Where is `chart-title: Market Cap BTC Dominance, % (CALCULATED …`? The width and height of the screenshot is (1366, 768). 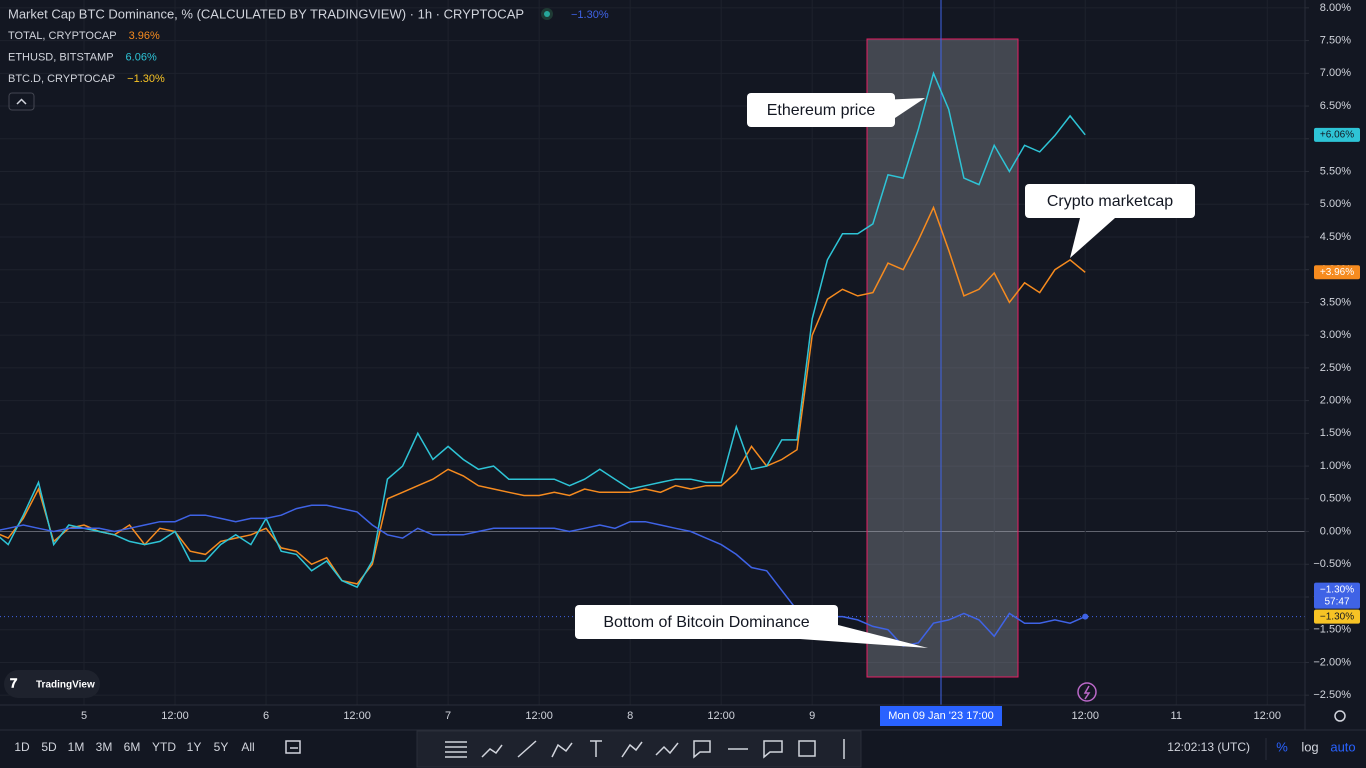 chart-title: Market Cap BTC Dominance, % (CALCULATED … is located at coordinates (266, 13).